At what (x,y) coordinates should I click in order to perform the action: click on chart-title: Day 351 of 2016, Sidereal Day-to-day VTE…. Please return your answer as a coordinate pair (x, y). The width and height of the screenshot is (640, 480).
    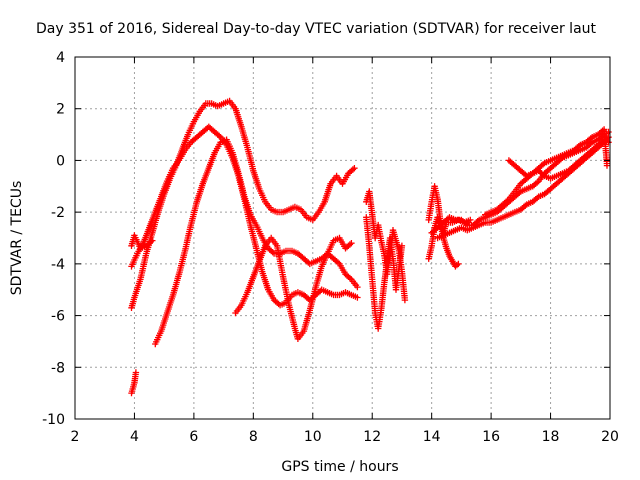
    Looking at the image, I should click on (316, 29).